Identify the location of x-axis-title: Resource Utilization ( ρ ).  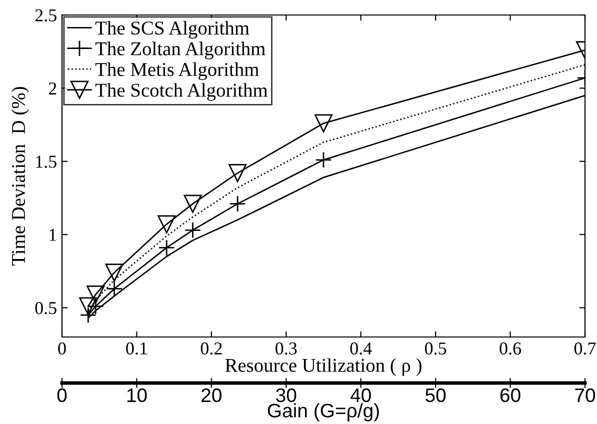
(323, 367).